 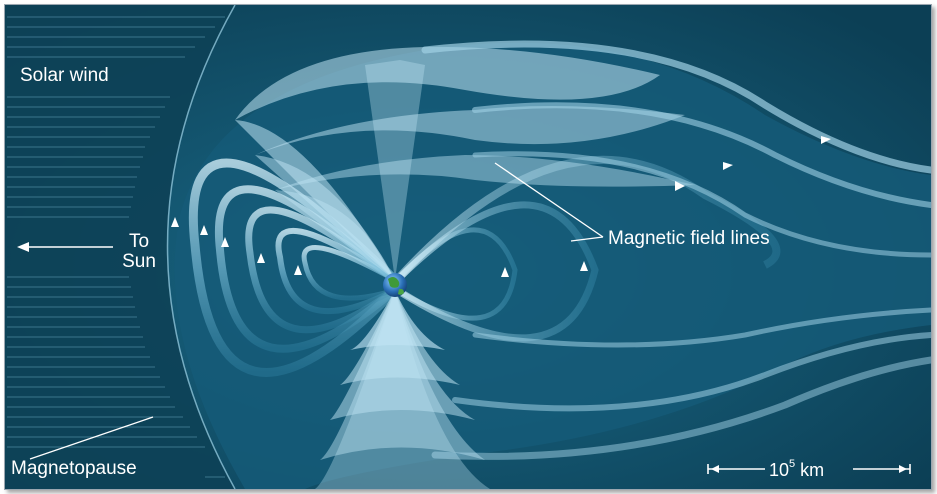 What do you see at coordinates (74, 468) in the screenshot?
I see `magnetopause-label: Magnetopause` at bounding box center [74, 468].